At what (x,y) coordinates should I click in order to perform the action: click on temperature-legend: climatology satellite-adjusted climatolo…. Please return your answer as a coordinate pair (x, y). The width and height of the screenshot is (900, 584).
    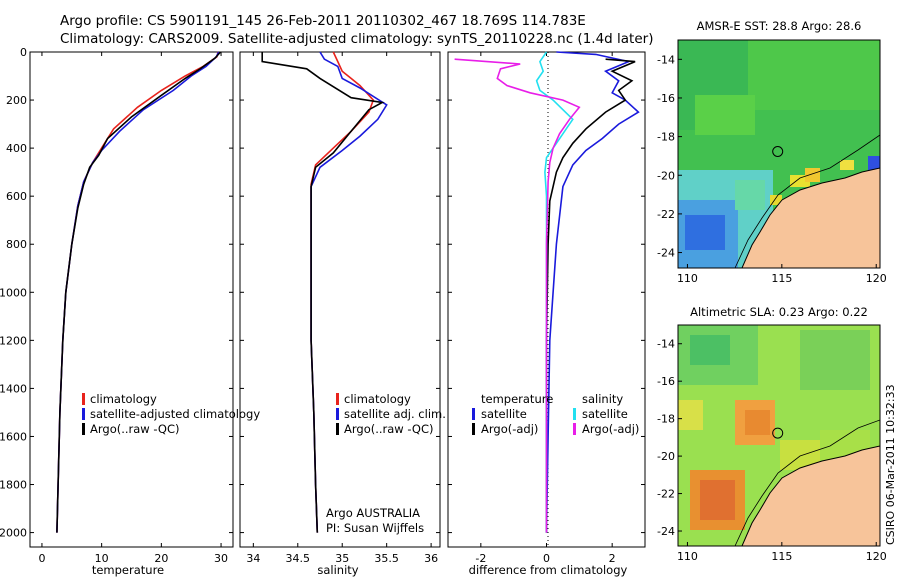
    Looking at the image, I should click on (171, 414).